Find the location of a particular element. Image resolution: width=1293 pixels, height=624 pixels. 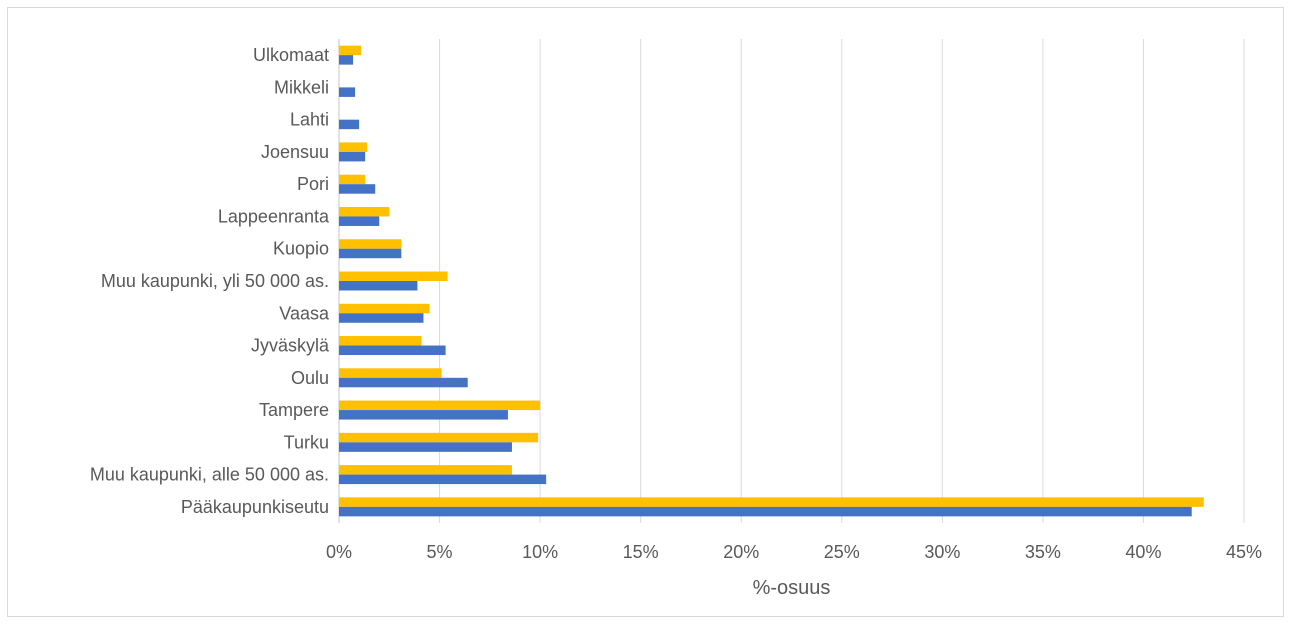

x-tick-label: 0% is located at coordinates (339, 552).